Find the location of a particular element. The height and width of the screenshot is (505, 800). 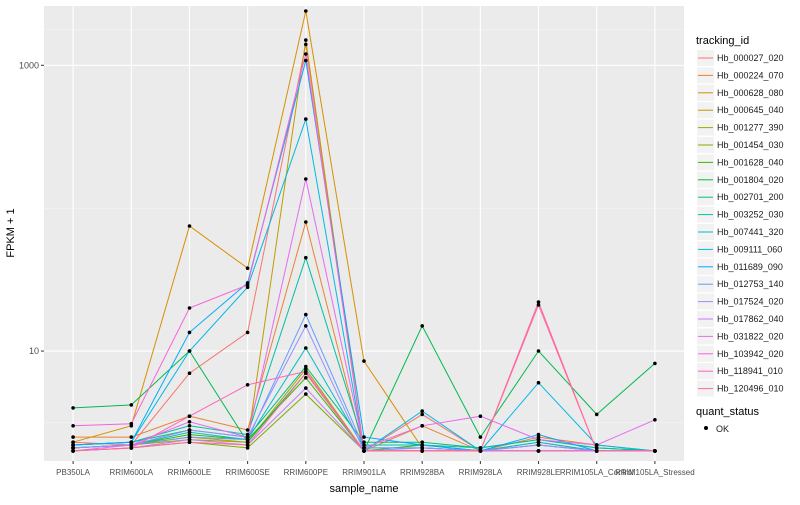

legend-label: Hb_011689_090 is located at coordinates (750, 267).